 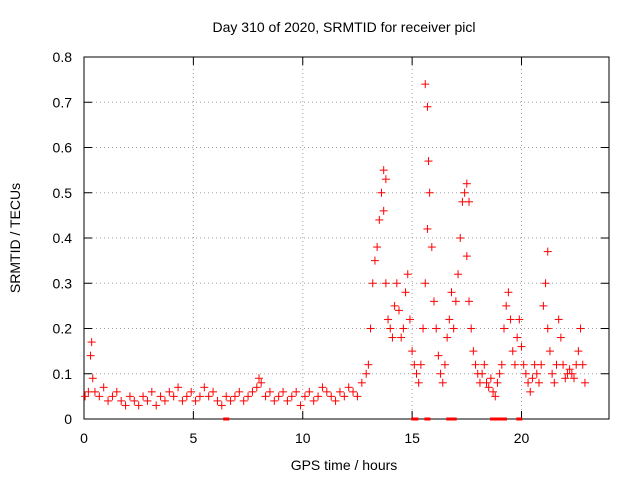 I want to click on x-tick-label: 10, so click(x=303, y=438).